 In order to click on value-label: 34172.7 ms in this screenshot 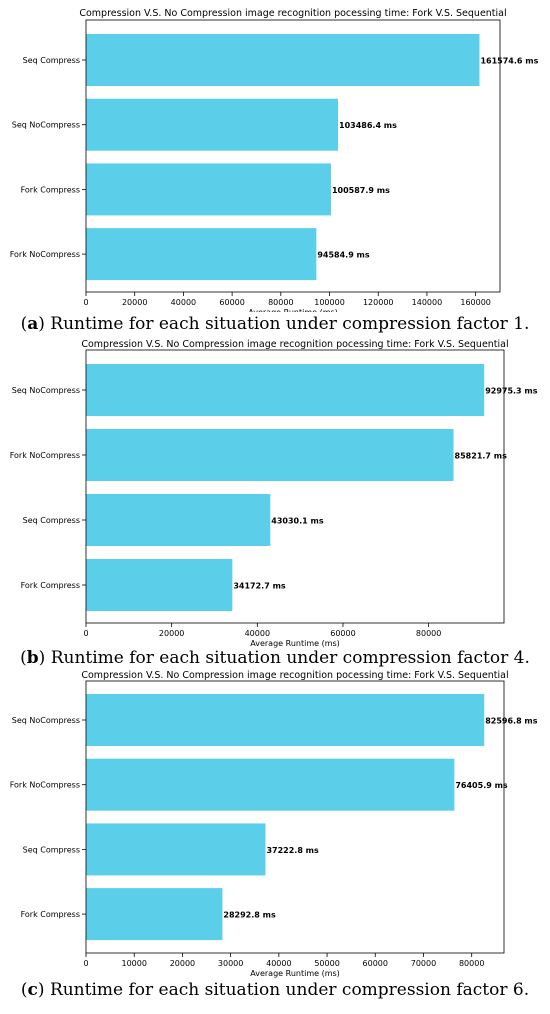, I will do `click(259, 586)`.